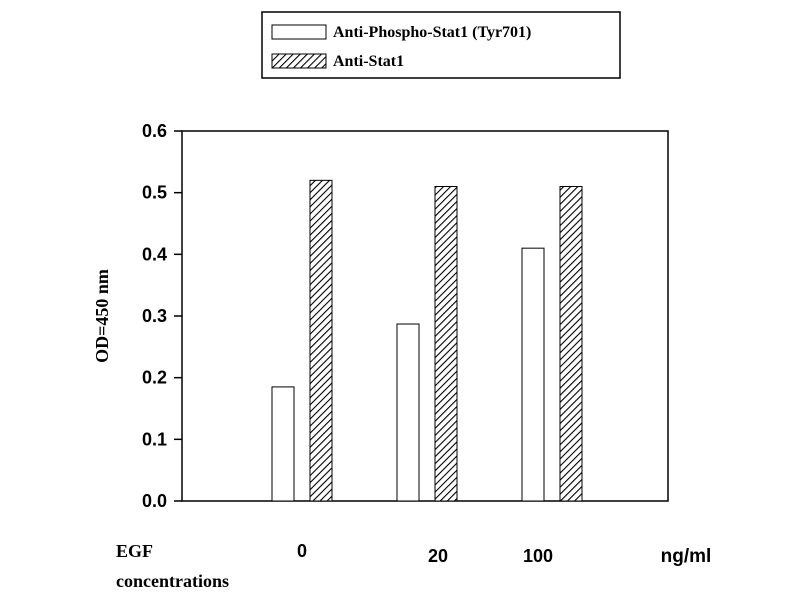 The width and height of the screenshot is (800, 600). Describe the element at coordinates (154, 193) in the screenshot. I see `y-tick-label: 0.5` at that location.